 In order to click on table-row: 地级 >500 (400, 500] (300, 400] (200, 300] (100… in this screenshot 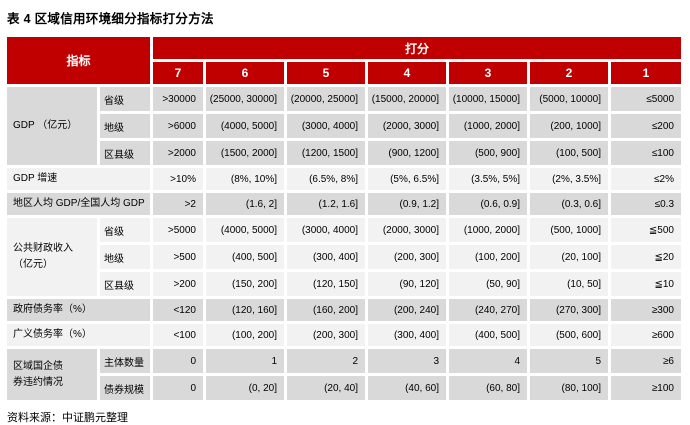, I will do `click(344, 257)`.